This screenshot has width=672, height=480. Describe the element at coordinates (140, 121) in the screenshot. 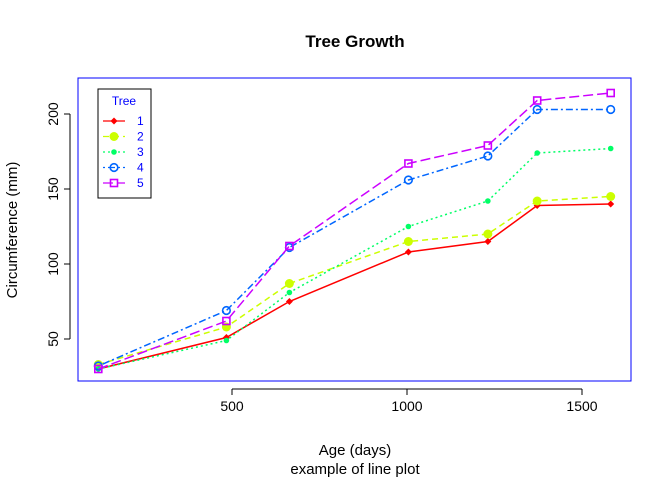

I see `legend-label: 1` at that location.